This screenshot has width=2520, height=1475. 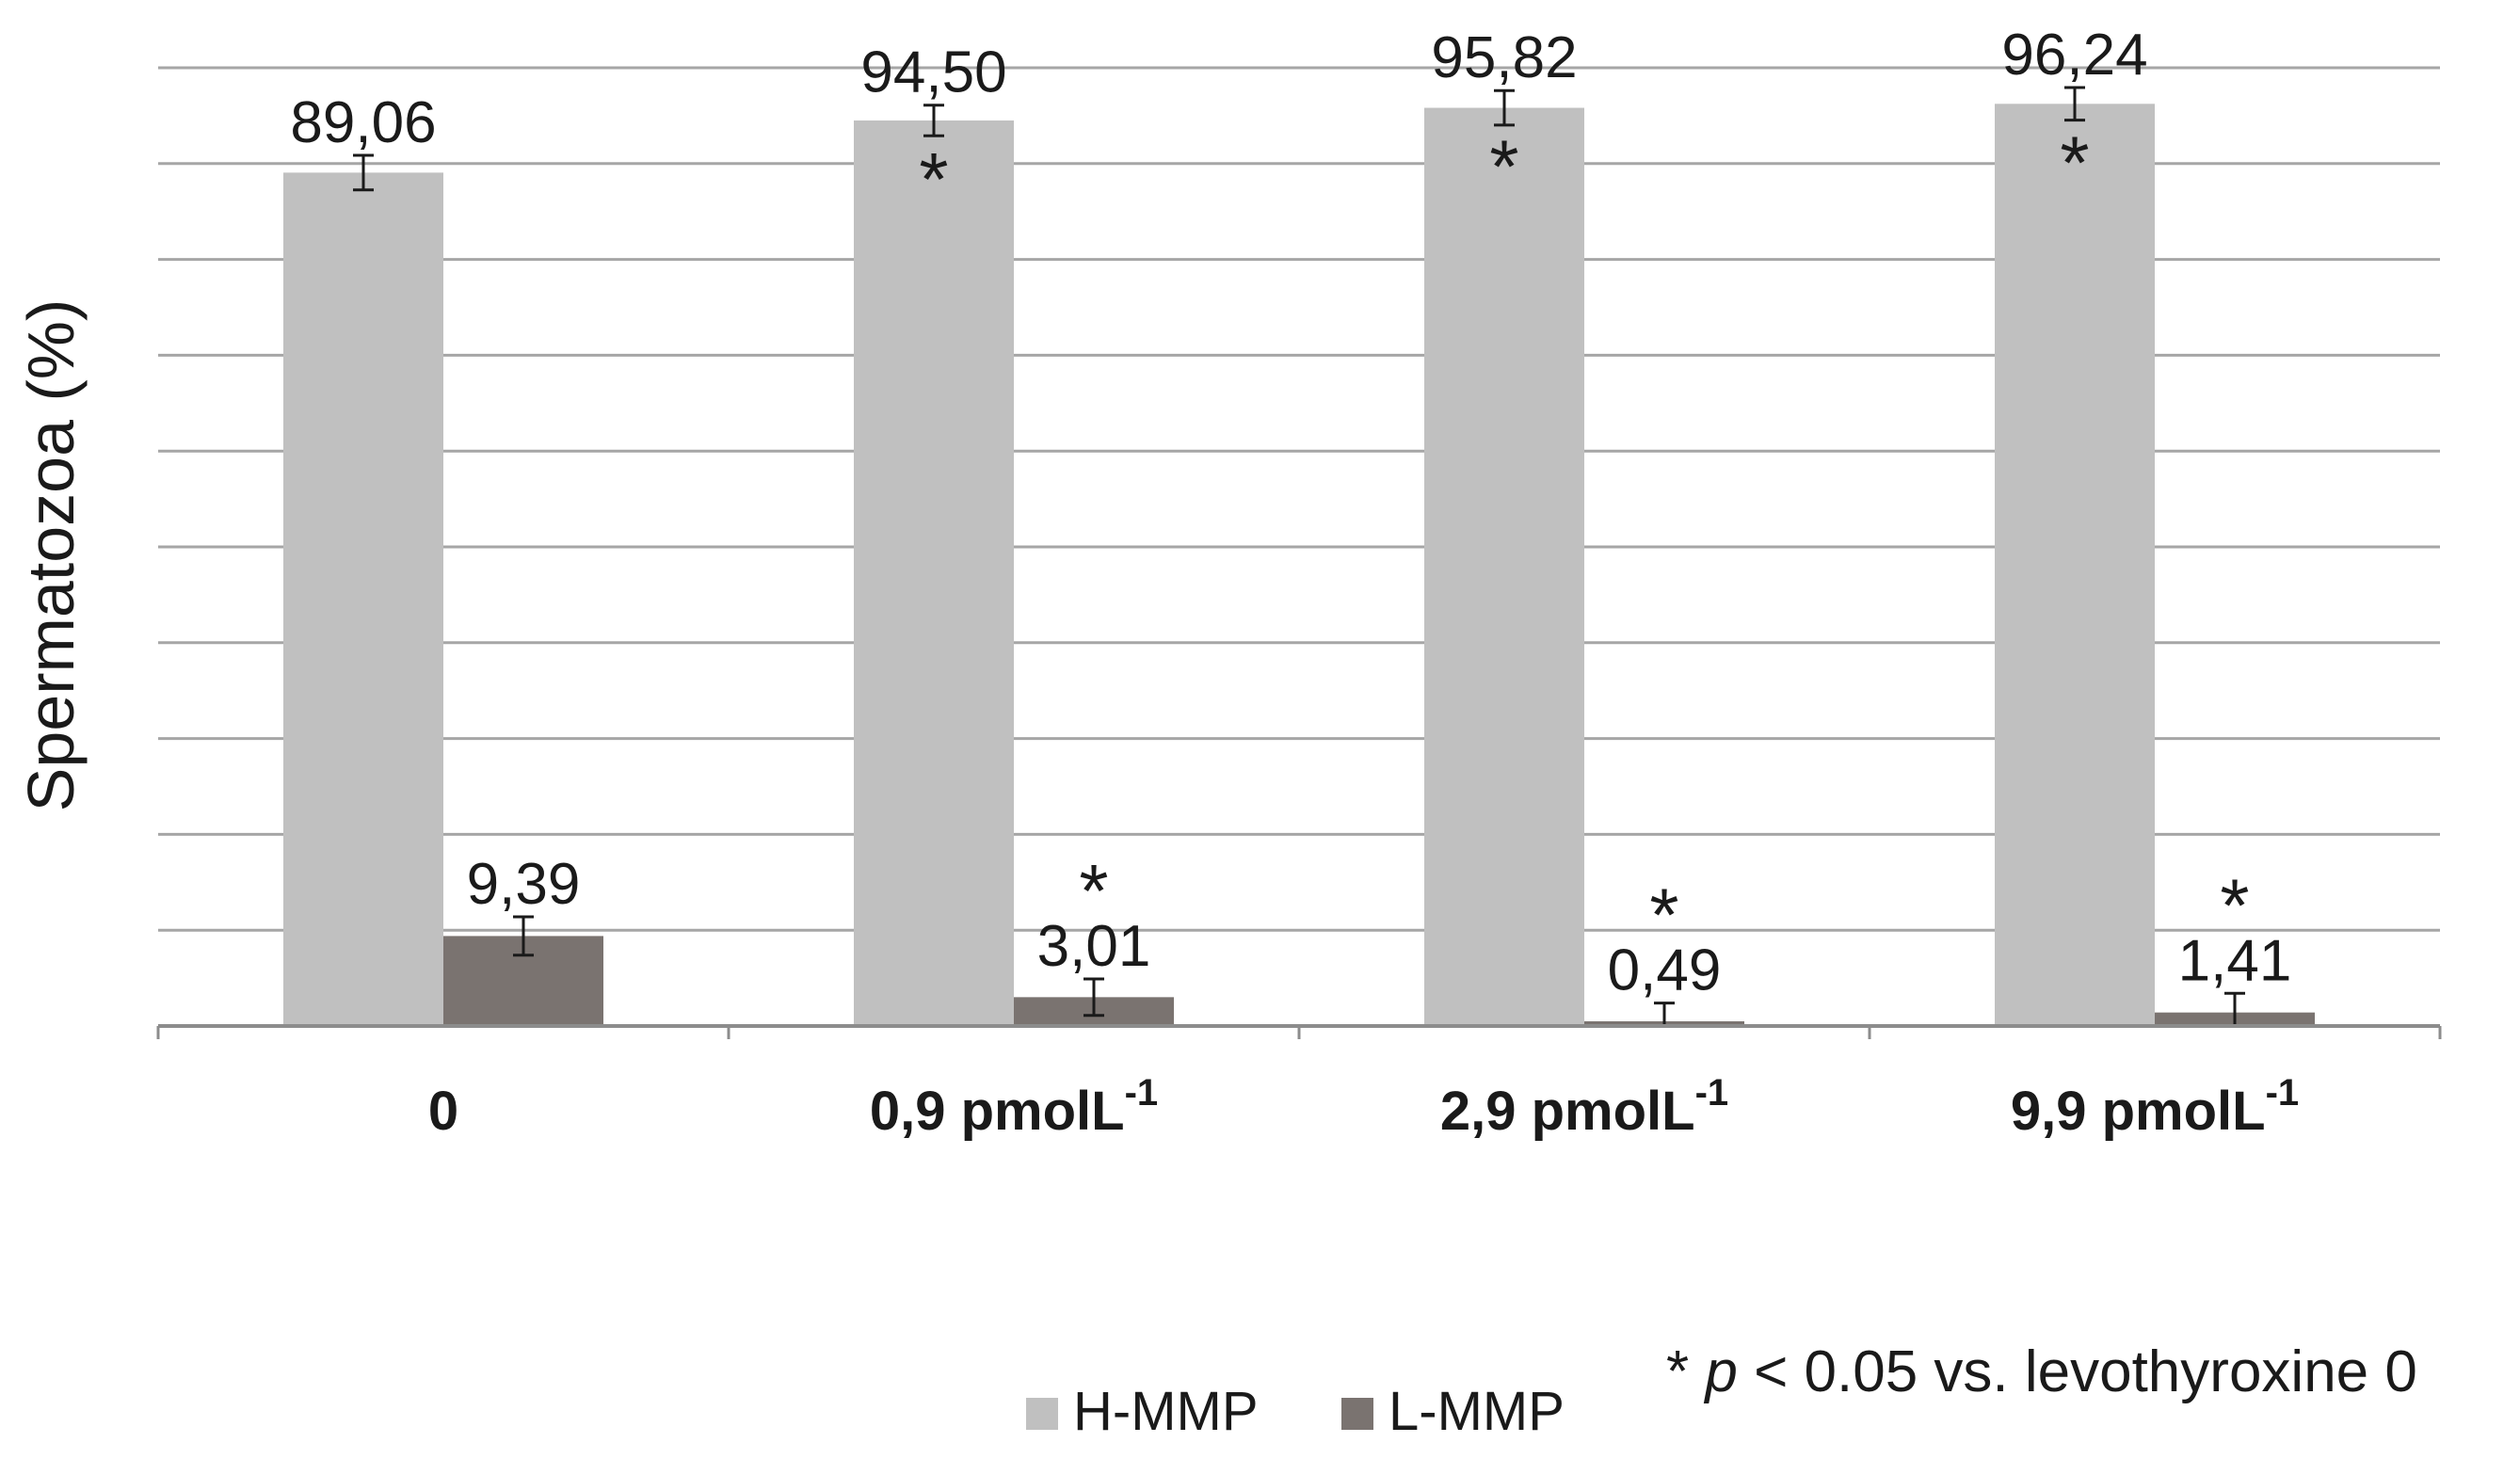 What do you see at coordinates (1094, 946) in the screenshot?
I see `data-label: 3,01` at bounding box center [1094, 946].